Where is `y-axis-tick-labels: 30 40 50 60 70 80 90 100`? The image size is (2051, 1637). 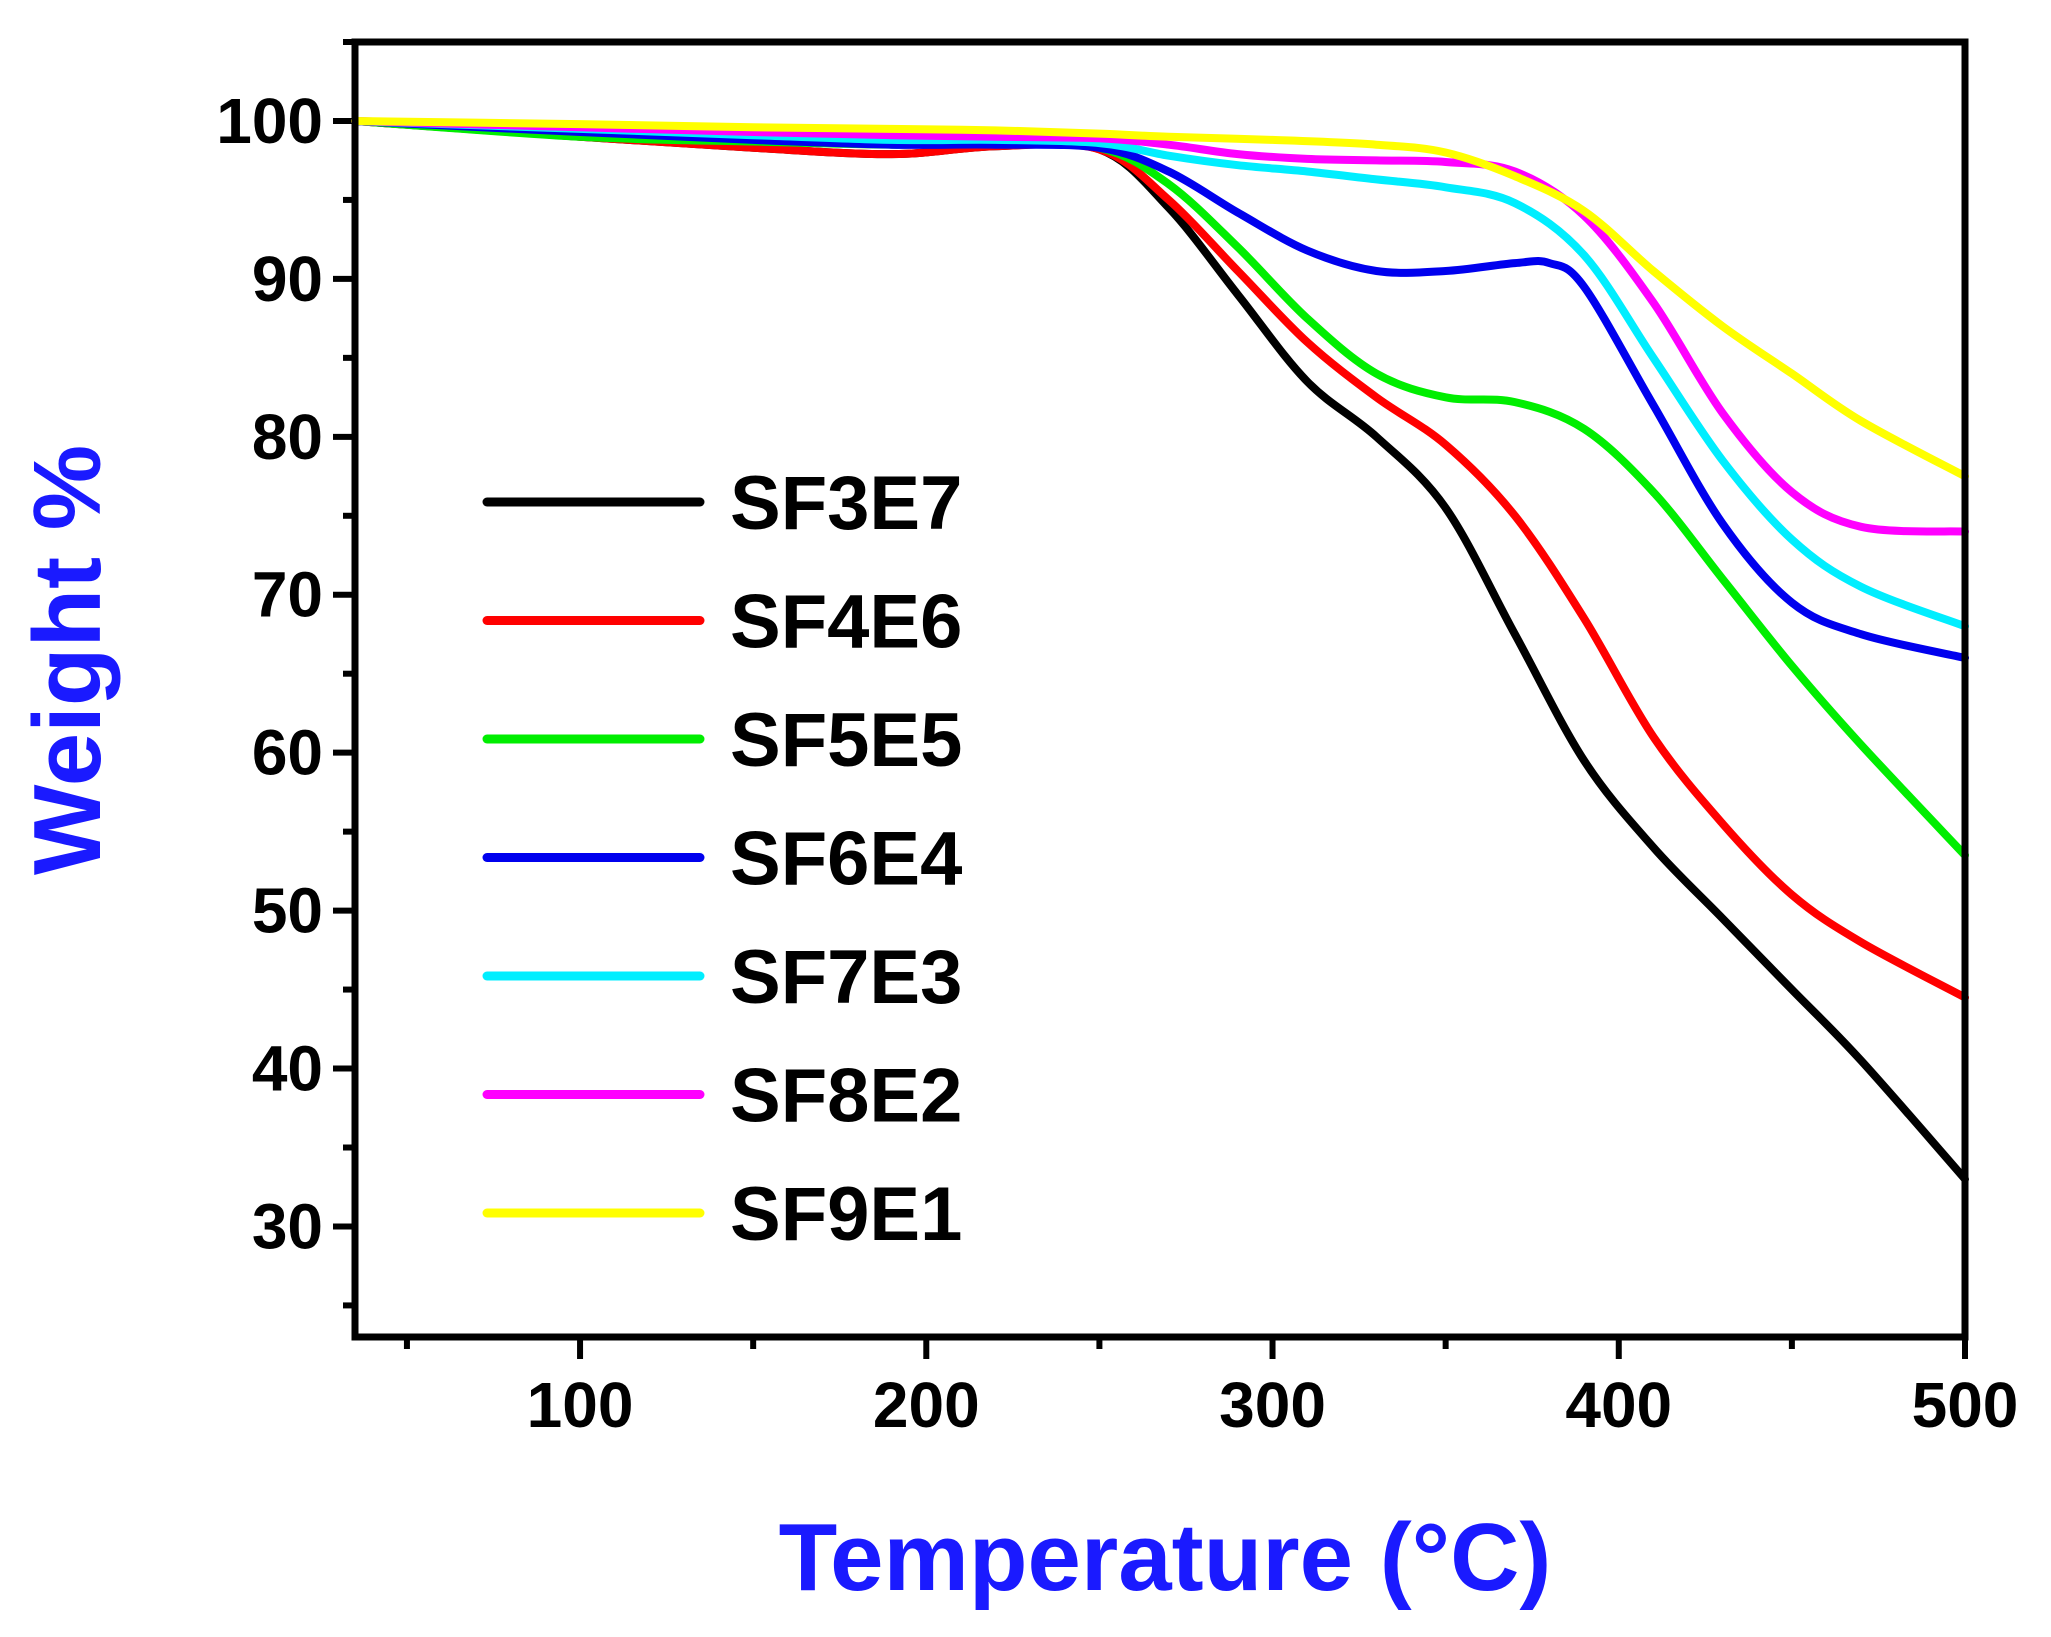 y-axis-tick-labels: 30 40 50 60 70 80 90 100 is located at coordinates (269, 673).